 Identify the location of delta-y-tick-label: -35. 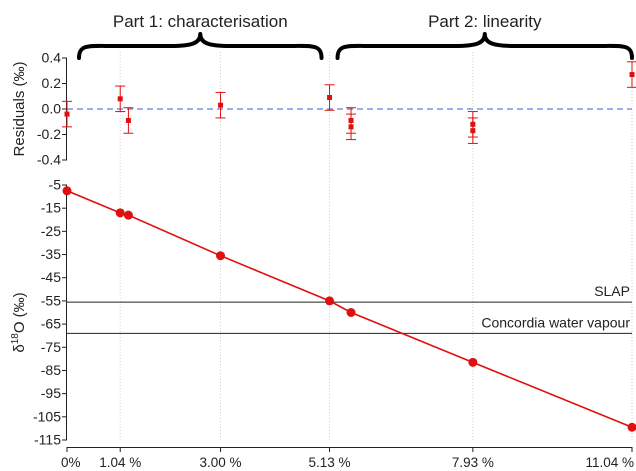
(51, 254).